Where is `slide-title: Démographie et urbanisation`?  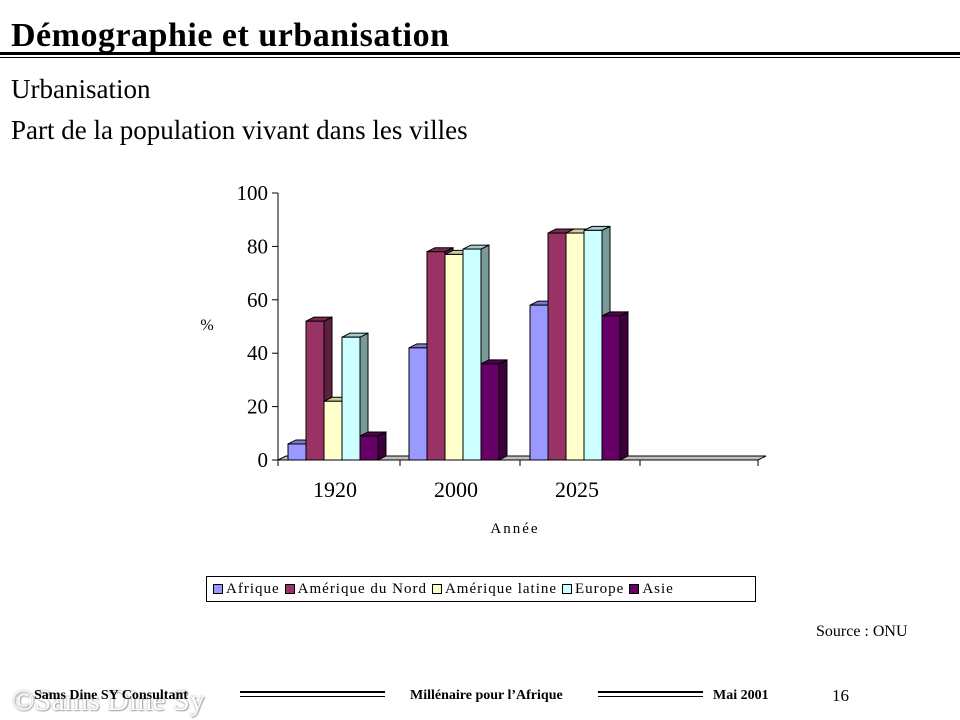 slide-title: Démographie et urbanisation is located at coordinates (230, 35).